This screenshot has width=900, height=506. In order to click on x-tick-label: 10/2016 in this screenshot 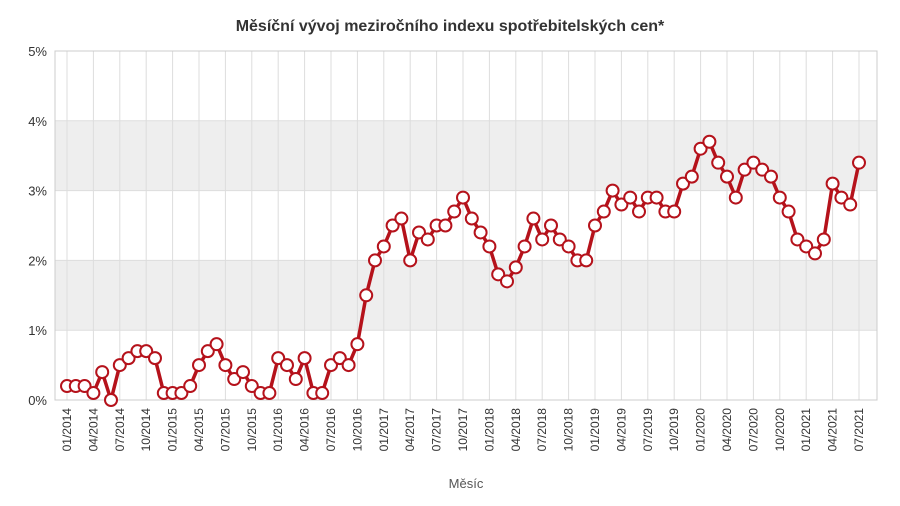, I will do `click(357, 430)`.